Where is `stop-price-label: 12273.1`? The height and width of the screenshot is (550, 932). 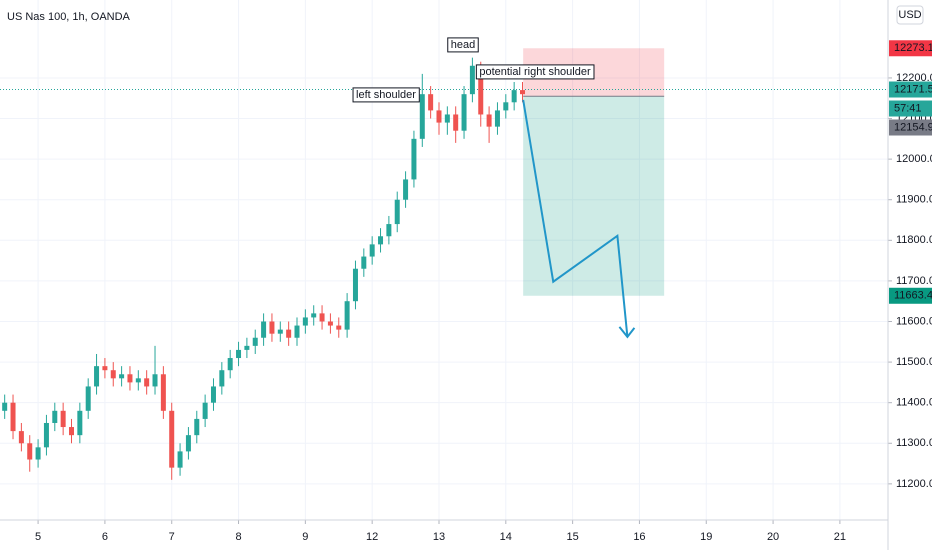
stop-price-label: 12273.1 is located at coordinates (913, 48).